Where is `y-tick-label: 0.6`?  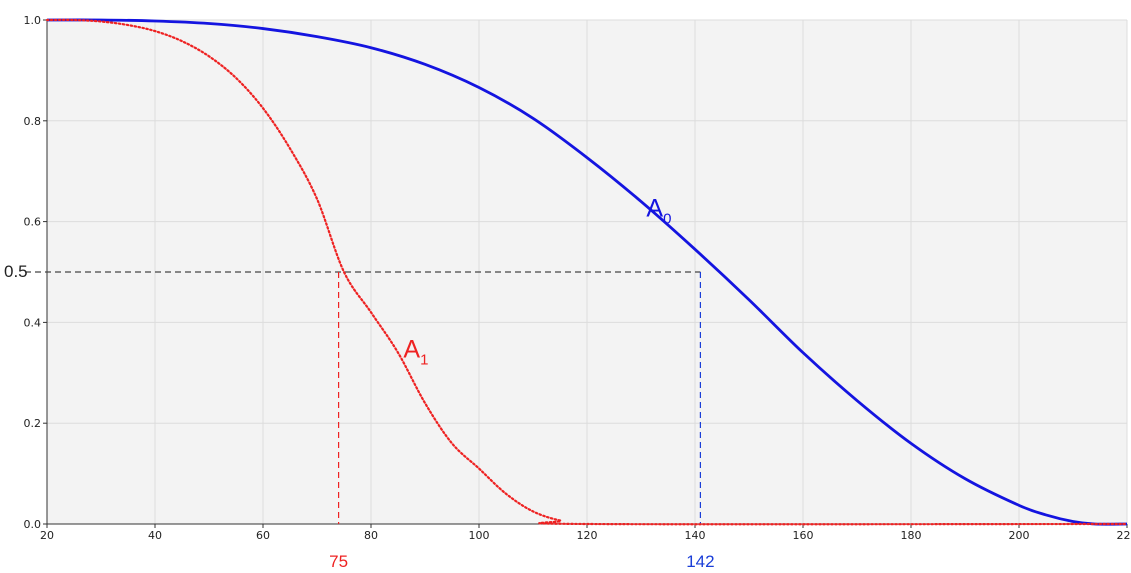 y-tick-label: 0.6 is located at coordinates (33, 222).